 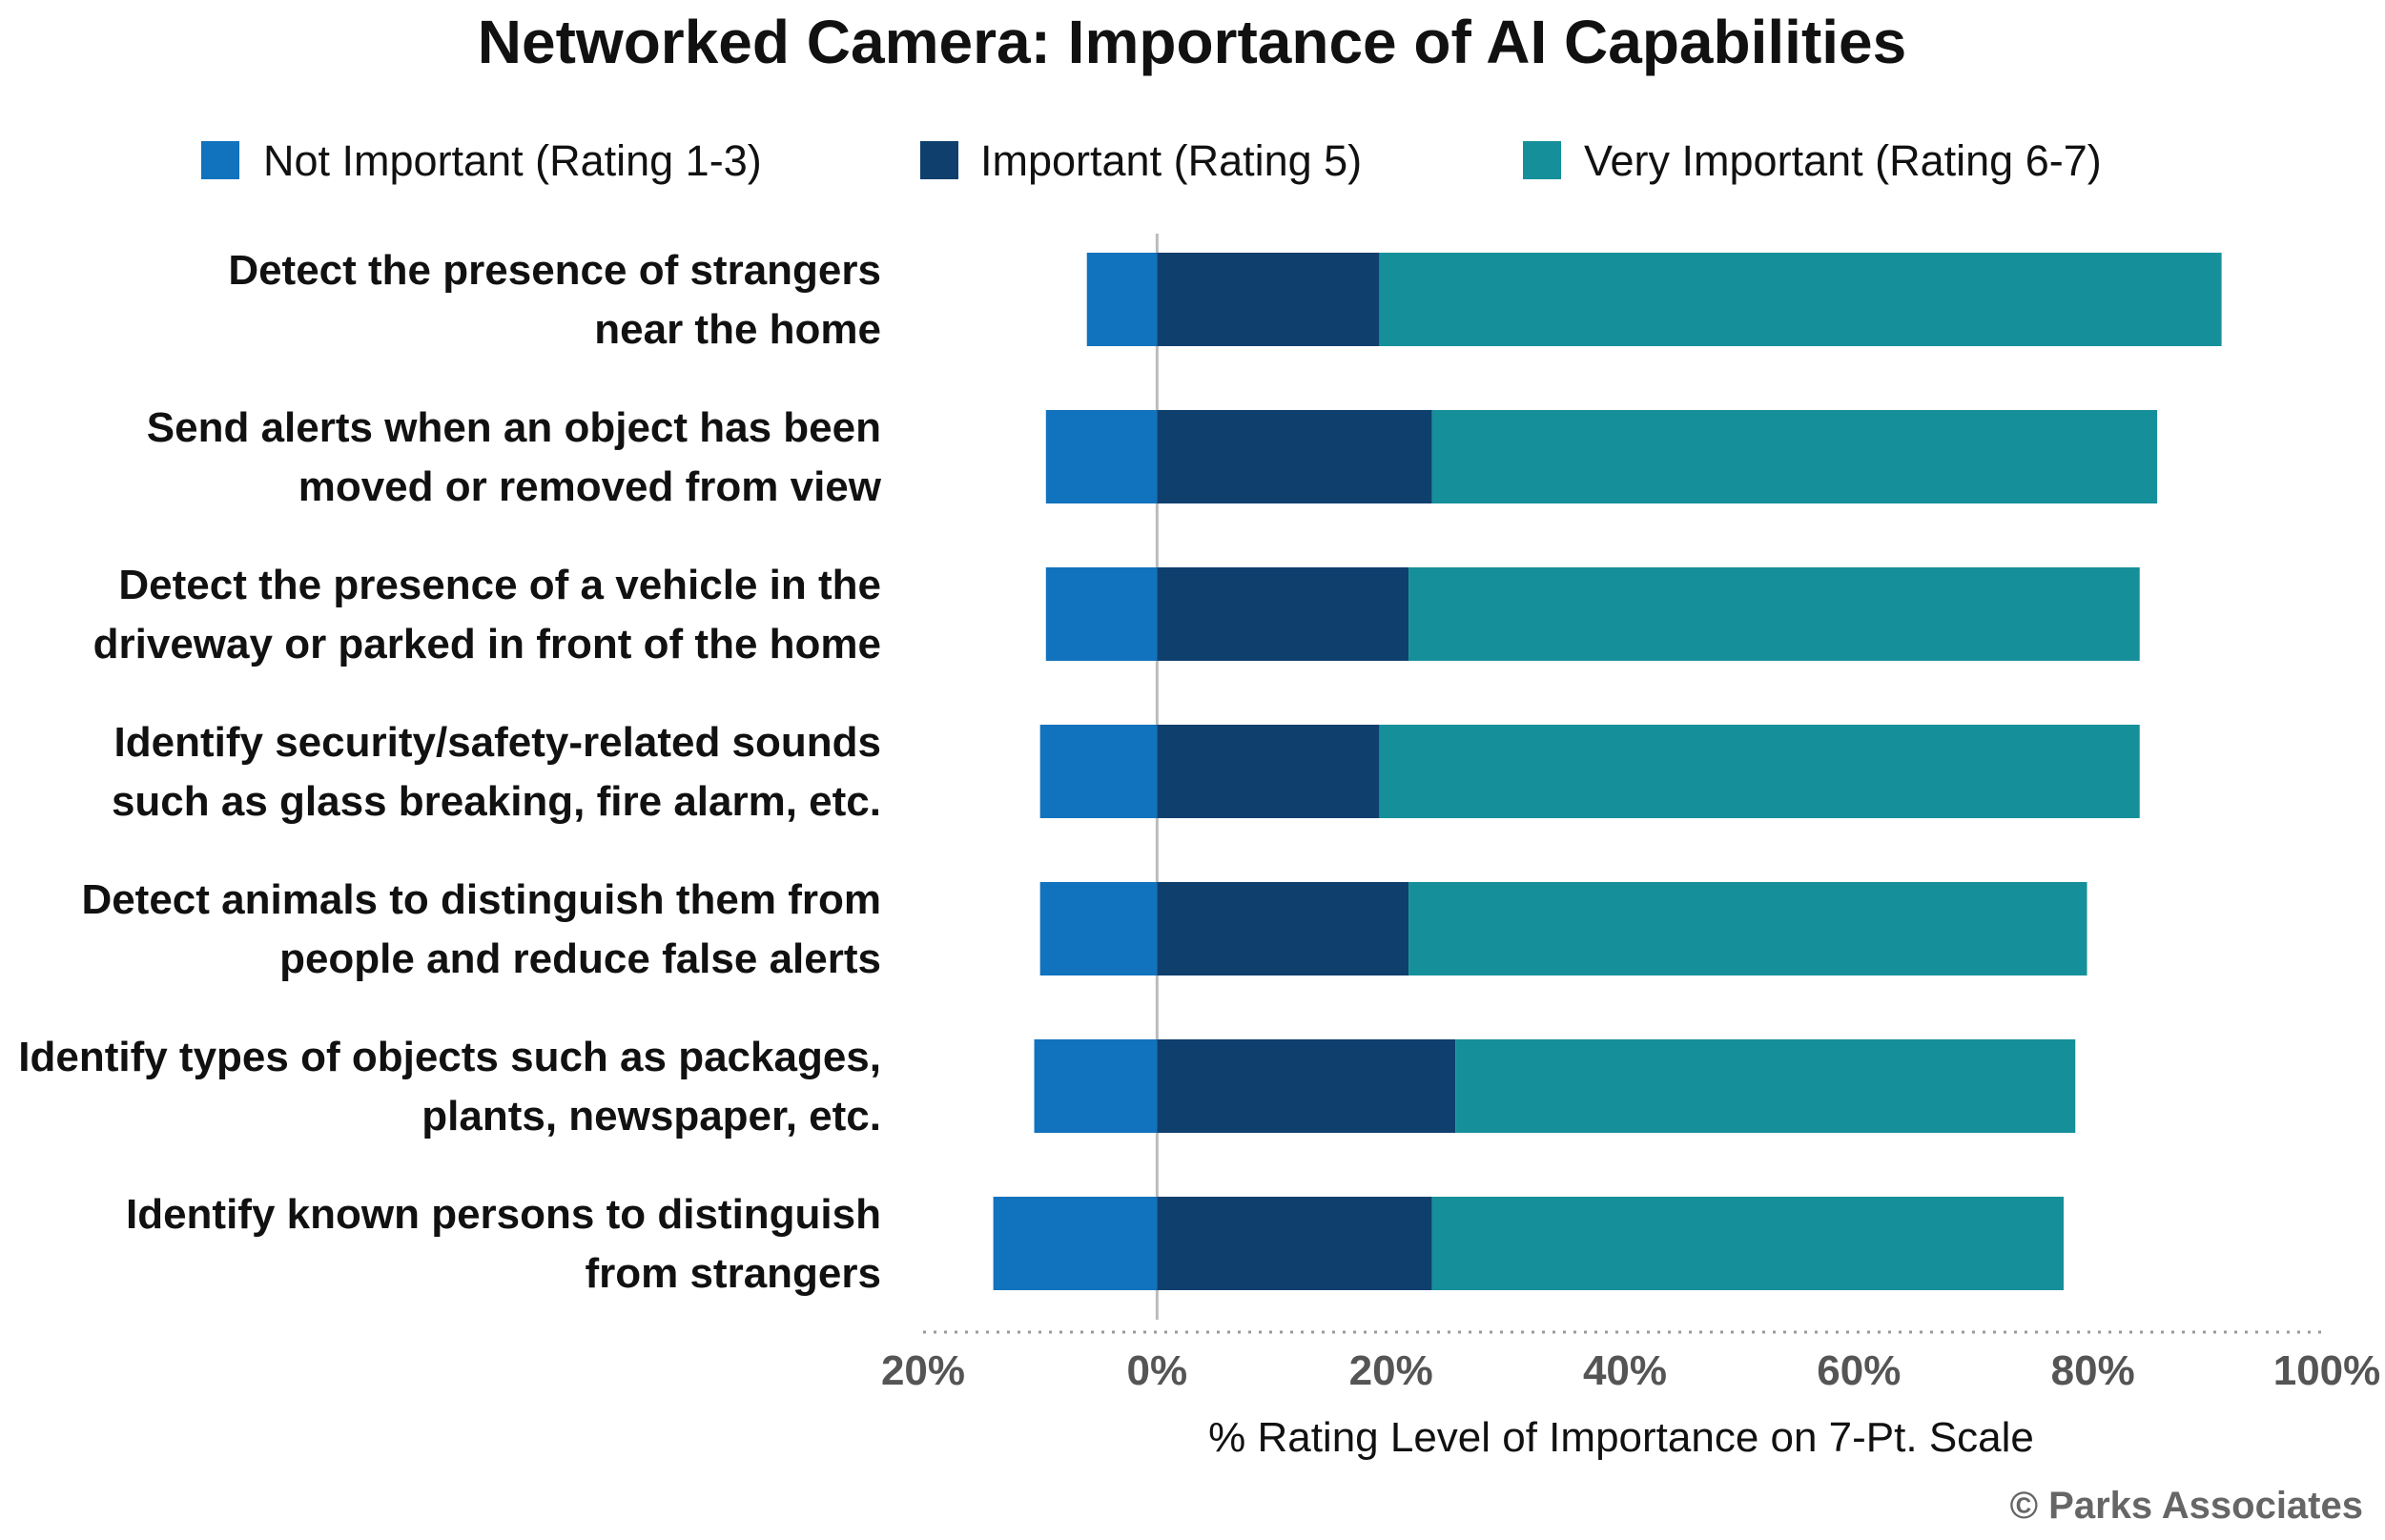 I want to click on category-label-5-line-2: people and reduce false alerts, so click(x=580, y=958).